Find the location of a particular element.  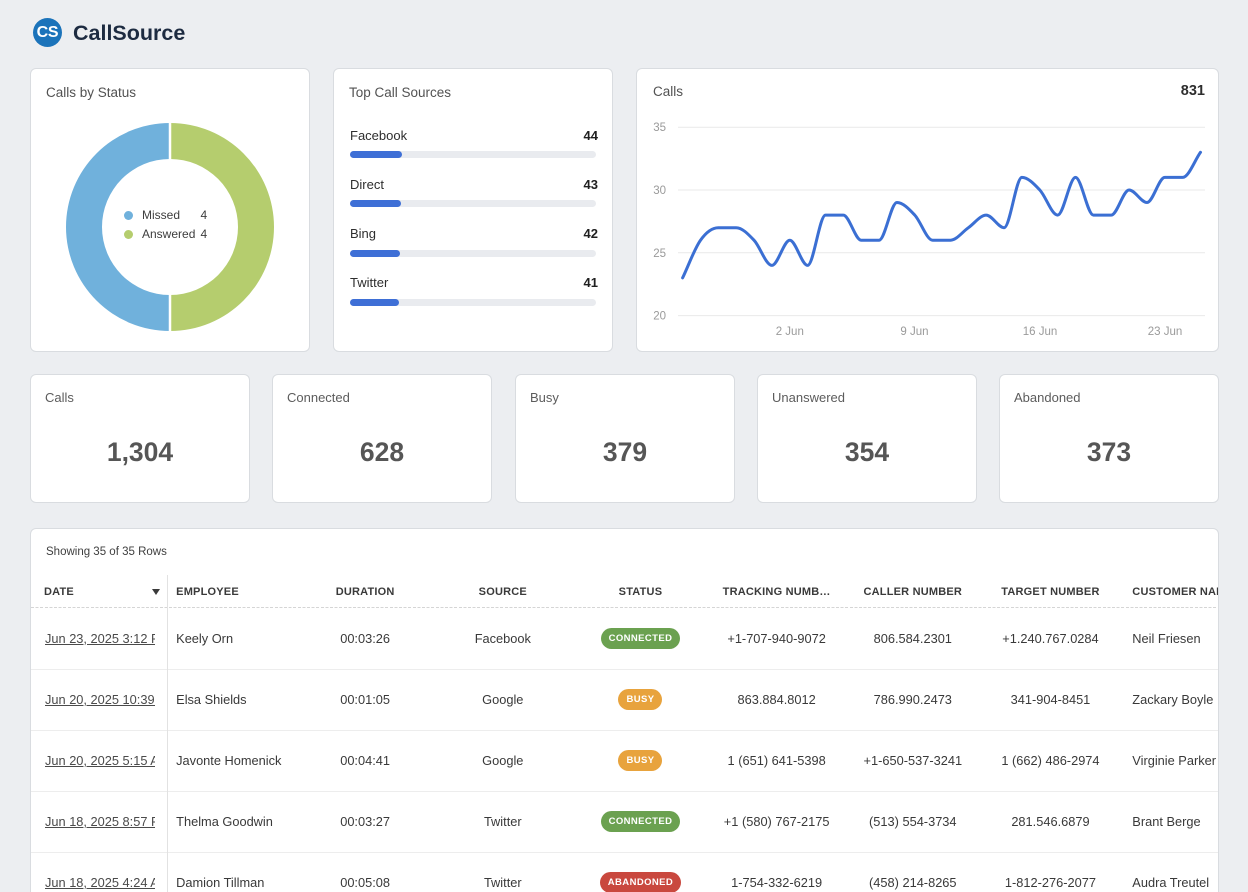

svg-text: 9 Jun is located at coordinates (914, 332).